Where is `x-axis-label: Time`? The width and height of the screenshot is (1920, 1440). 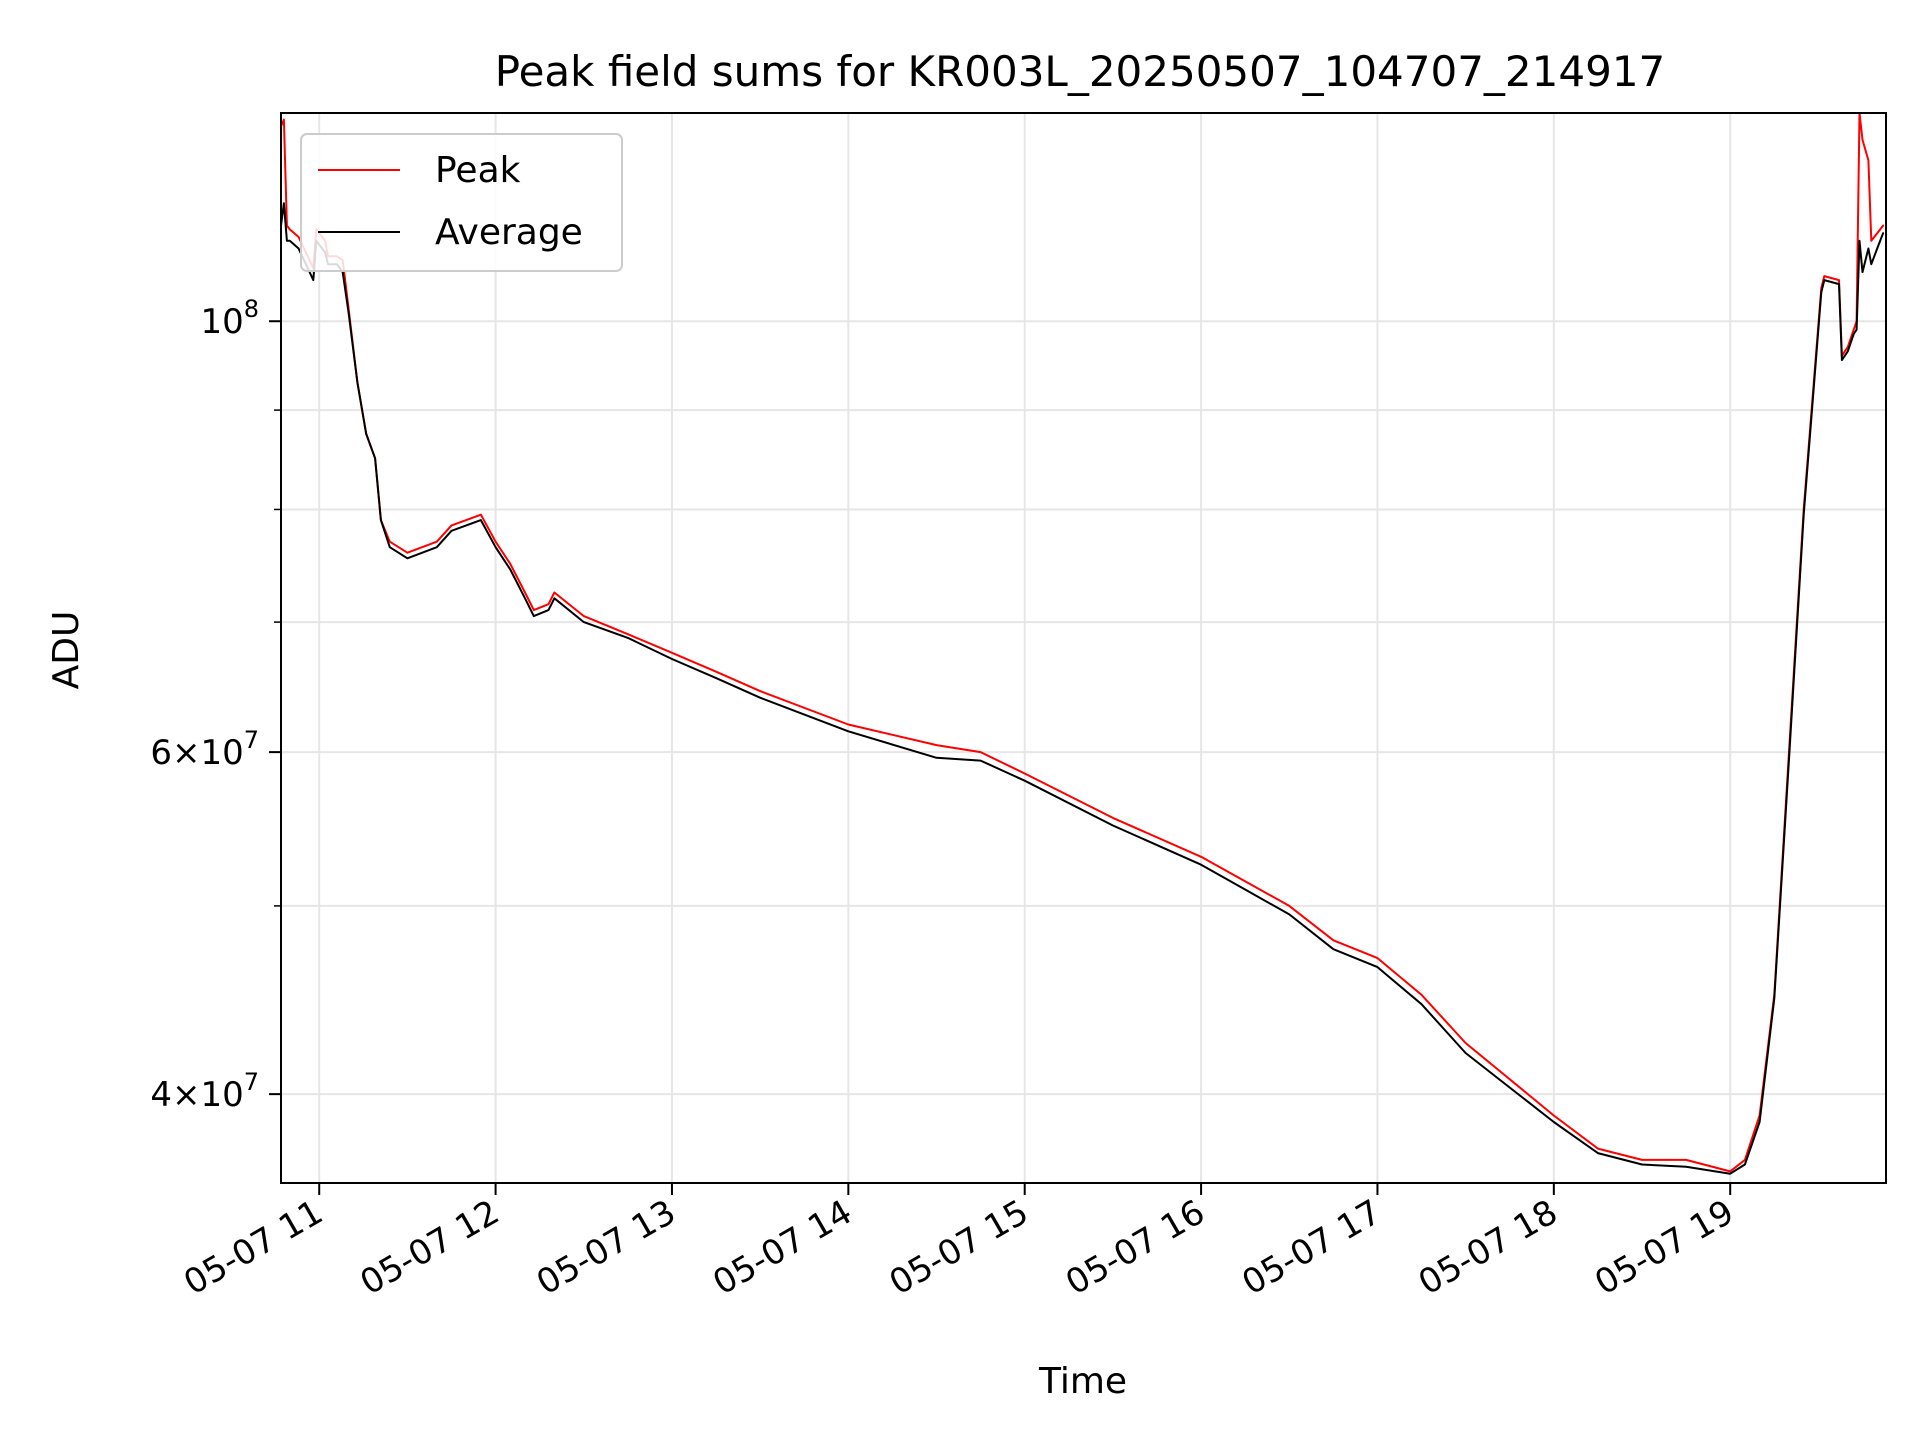
x-axis-label: Time is located at coordinates (1082, 1381).